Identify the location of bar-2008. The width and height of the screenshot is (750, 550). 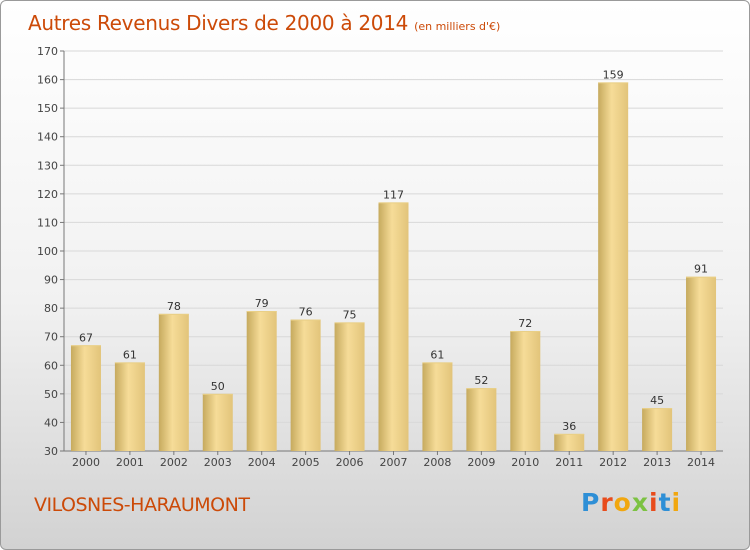
(437, 406).